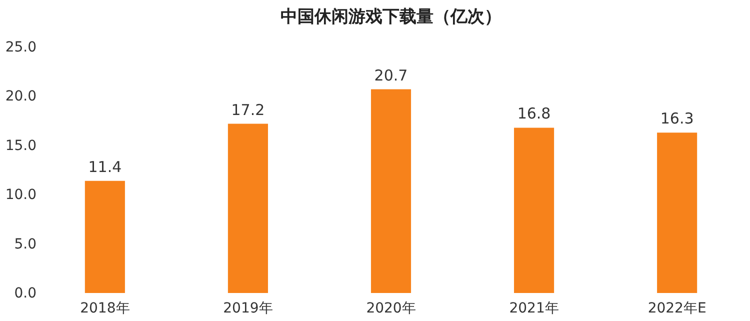 Image resolution: width=750 pixels, height=321 pixels. What do you see at coordinates (677, 119) in the screenshot?
I see `data-label: 16.3` at bounding box center [677, 119].